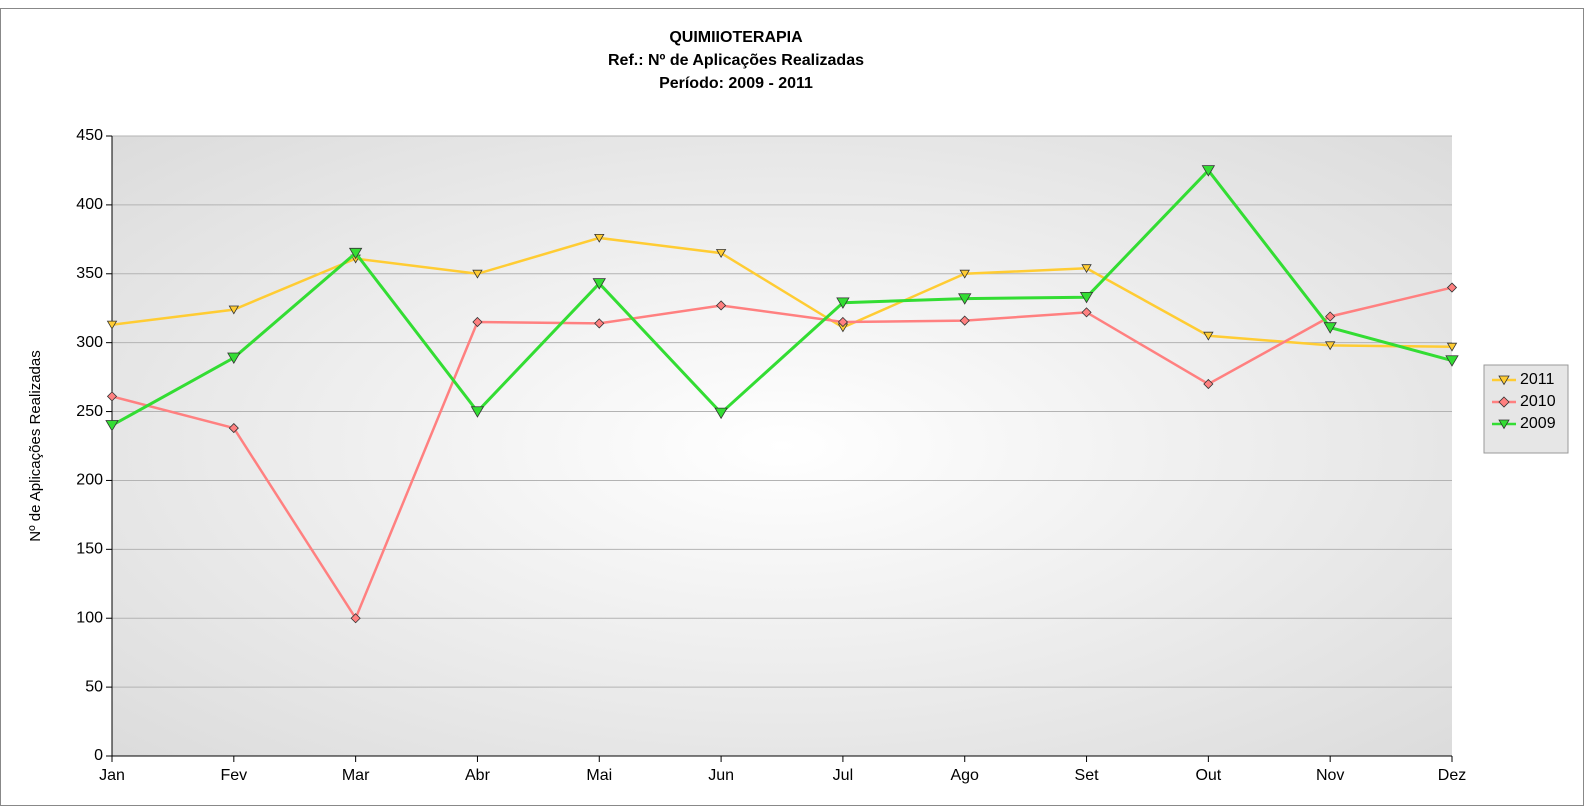 The image size is (1585, 806). What do you see at coordinates (1452, 775) in the screenshot?
I see `x-tick-label: Dez` at bounding box center [1452, 775].